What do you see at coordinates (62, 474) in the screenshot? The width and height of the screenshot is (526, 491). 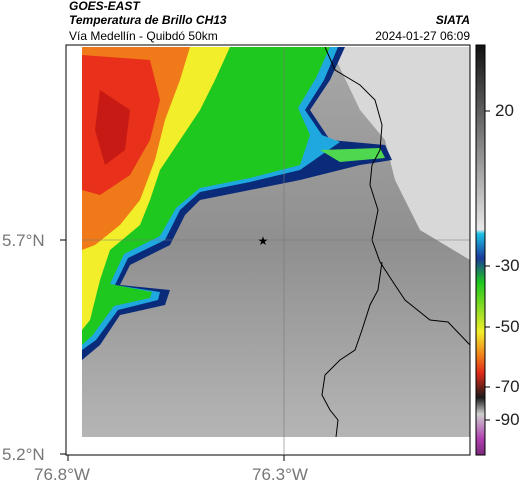 I see `lon-label-1: 76.8°W` at bounding box center [62, 474].